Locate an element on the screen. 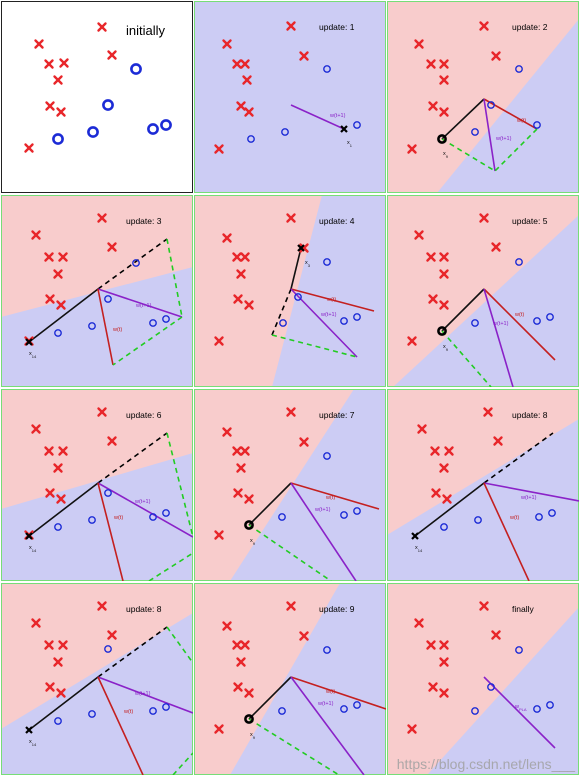  panel-svg: w(t+1) w(t) x14 update: 8 is located at coordinates (483, 485).